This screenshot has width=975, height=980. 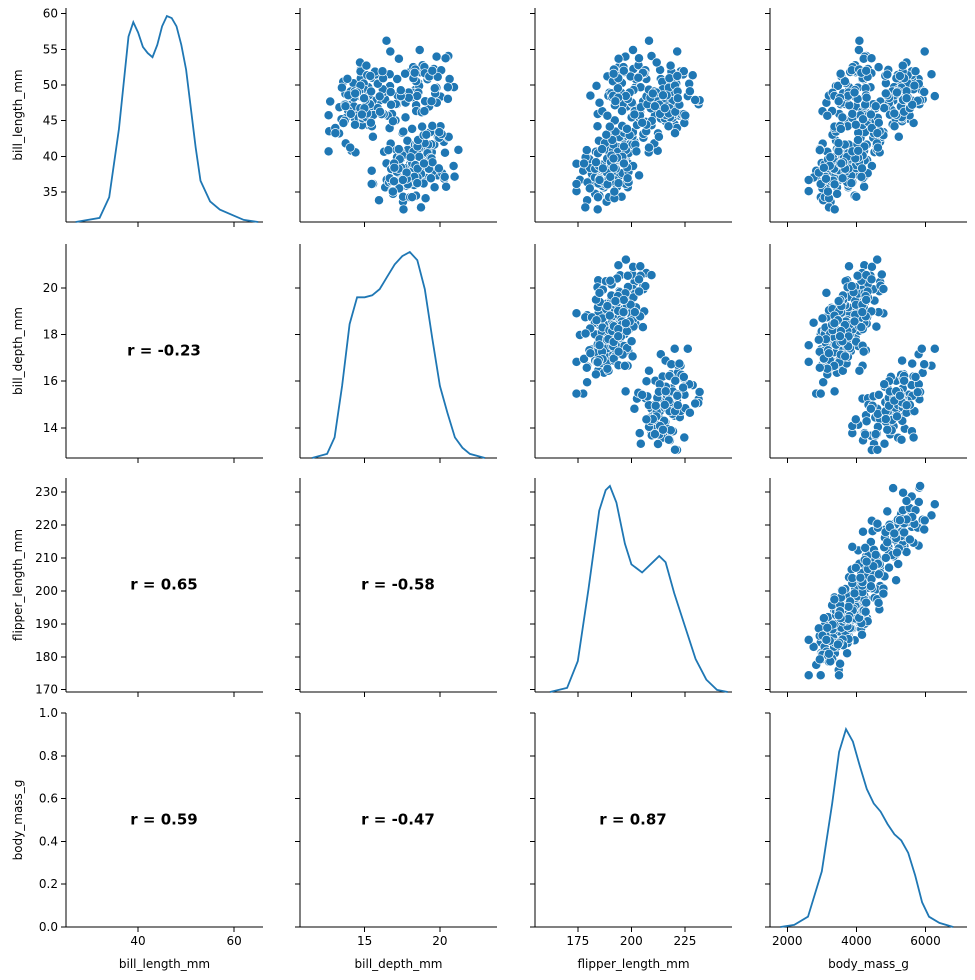 What do you see at coordinates (50, 335) in the screenshot?
I see `y-tick-label: 18` at bounding box center [50, 335].